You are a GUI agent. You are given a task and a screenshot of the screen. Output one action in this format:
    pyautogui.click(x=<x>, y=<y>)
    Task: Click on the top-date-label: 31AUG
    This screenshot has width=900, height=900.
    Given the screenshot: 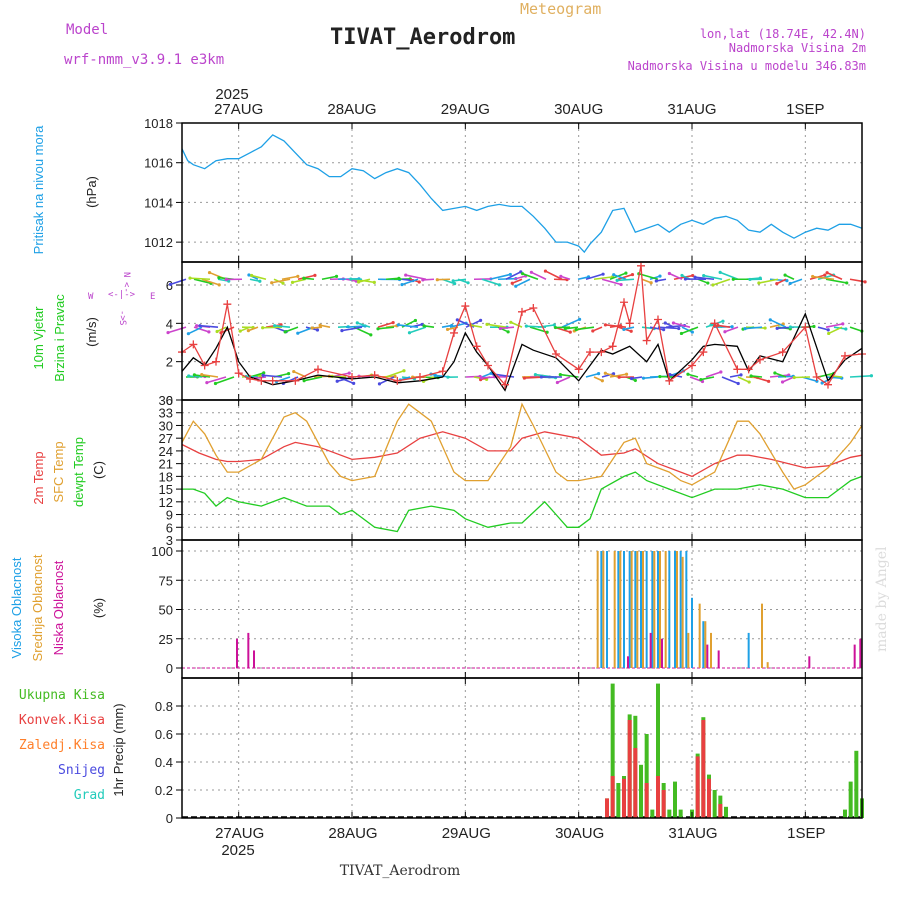 What is the action you would take?
    pyautogui.click(x=691, y=109)
    